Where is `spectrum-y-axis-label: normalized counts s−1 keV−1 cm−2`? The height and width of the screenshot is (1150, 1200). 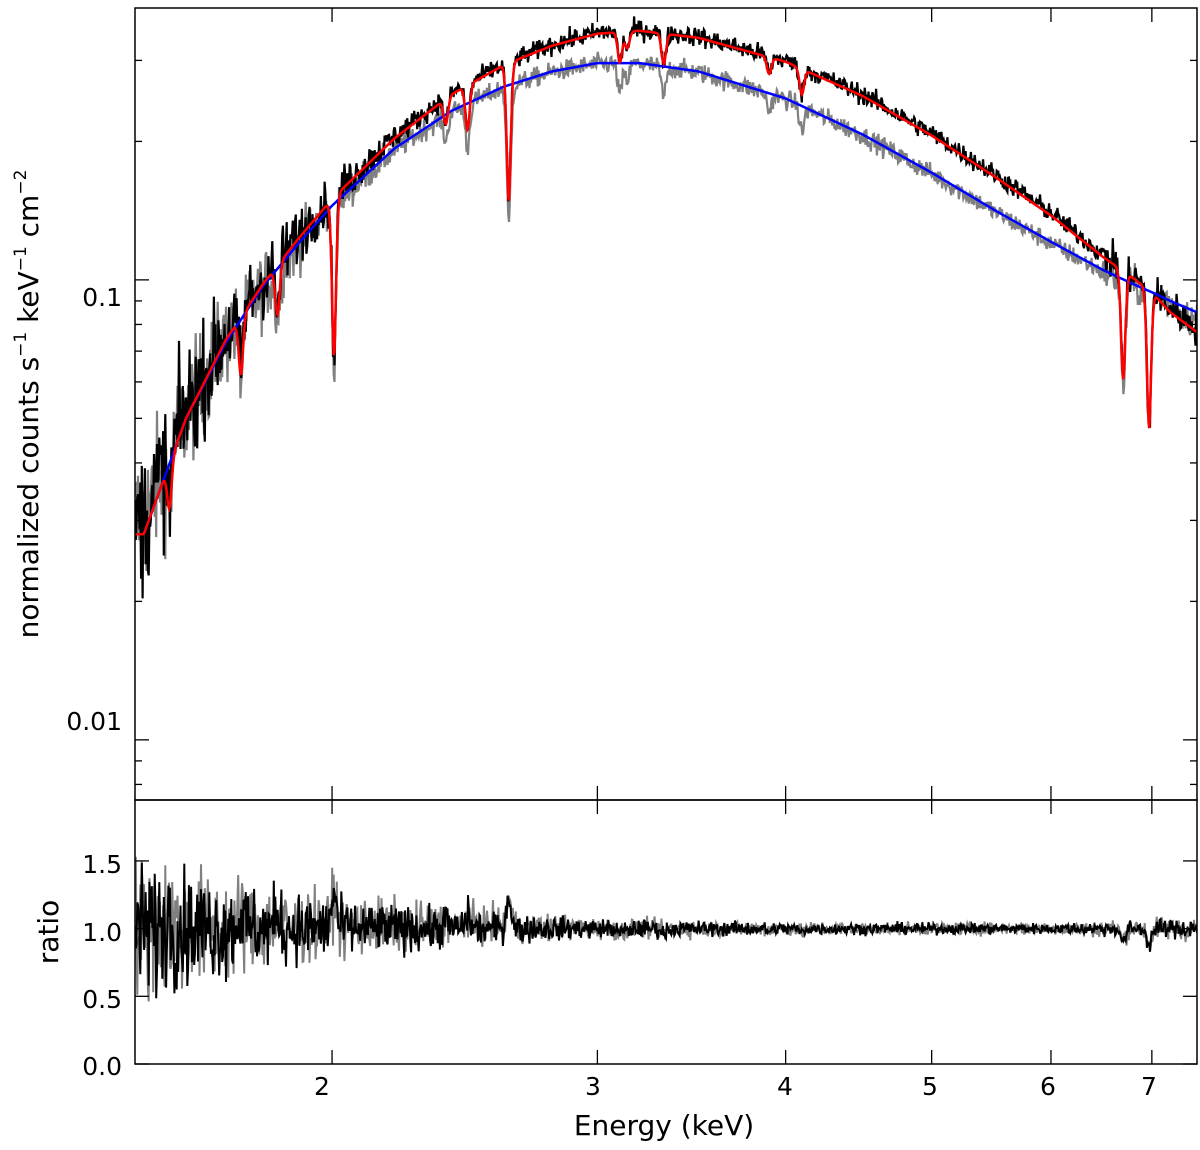
spectrum-y-axis-label: normalized counts s−1 keV−1 cm−2 is located at coordinates (28, 404).